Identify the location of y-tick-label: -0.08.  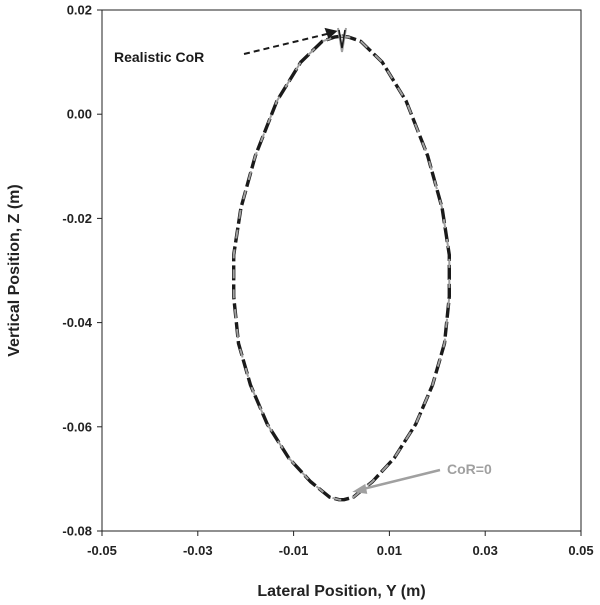
(77, 531).